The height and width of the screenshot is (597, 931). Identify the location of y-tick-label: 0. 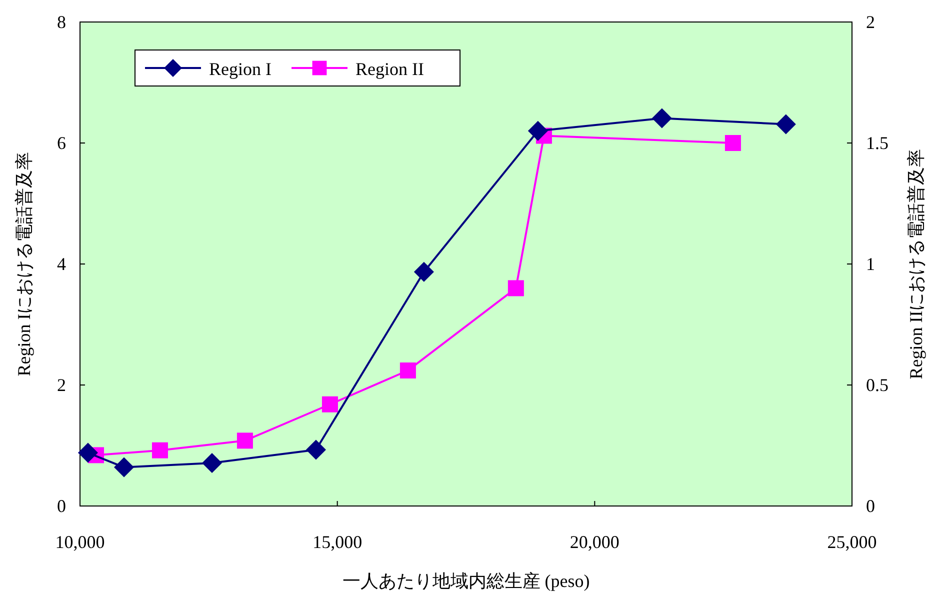
(61, 506).